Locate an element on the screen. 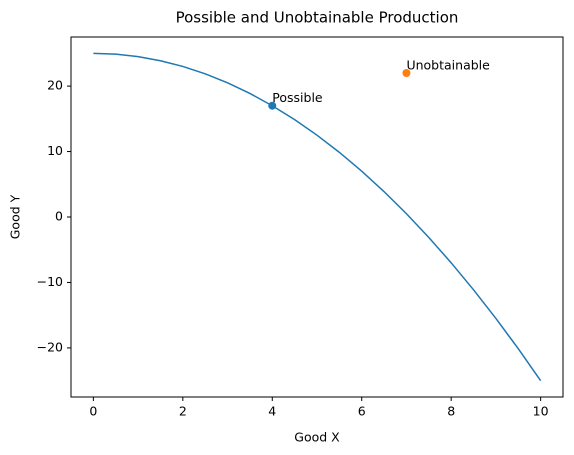  y-tick-label: −20 is located at coordinates (50, 346).